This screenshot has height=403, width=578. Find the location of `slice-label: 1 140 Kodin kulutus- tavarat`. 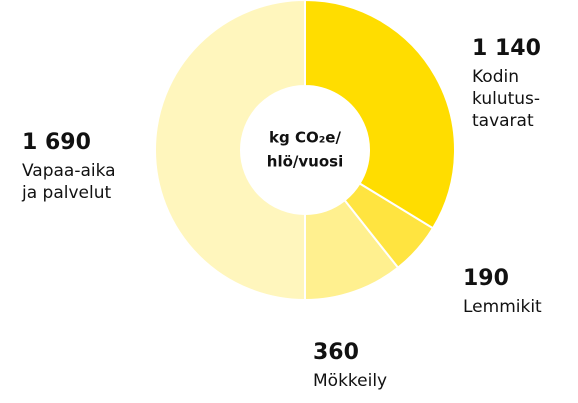

slice-label: 1 140 Kodin kulutus- tavarat is located at coordinates (506, 84).